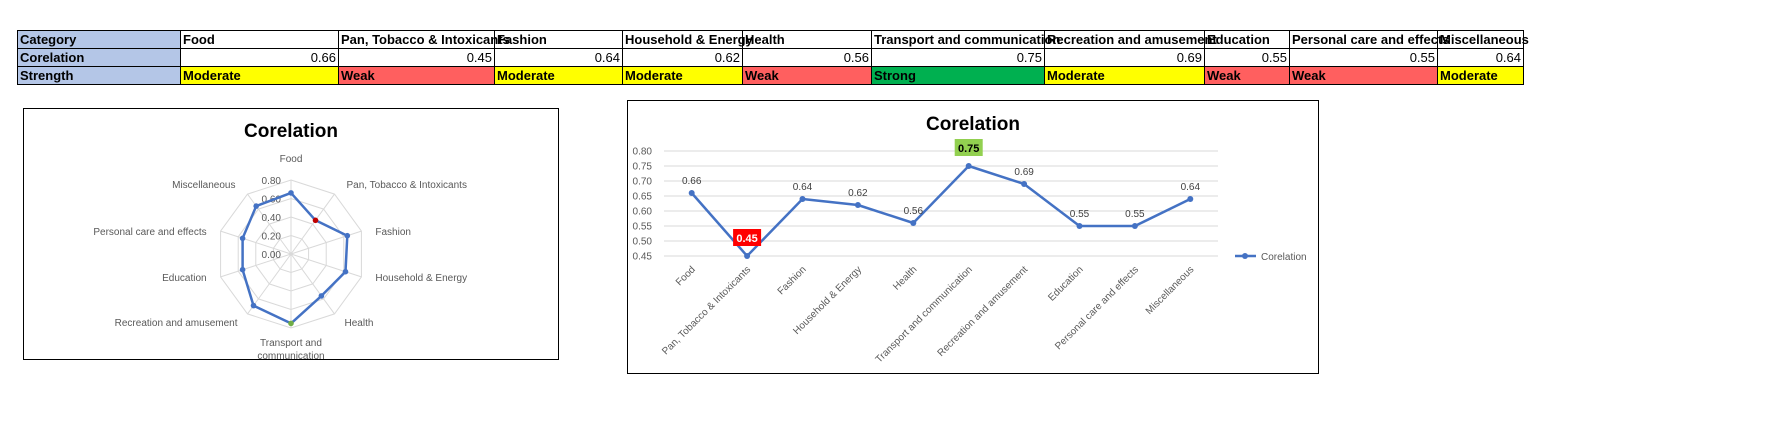  I want to click on line-x-tick-label: Health, so click(905, 278).